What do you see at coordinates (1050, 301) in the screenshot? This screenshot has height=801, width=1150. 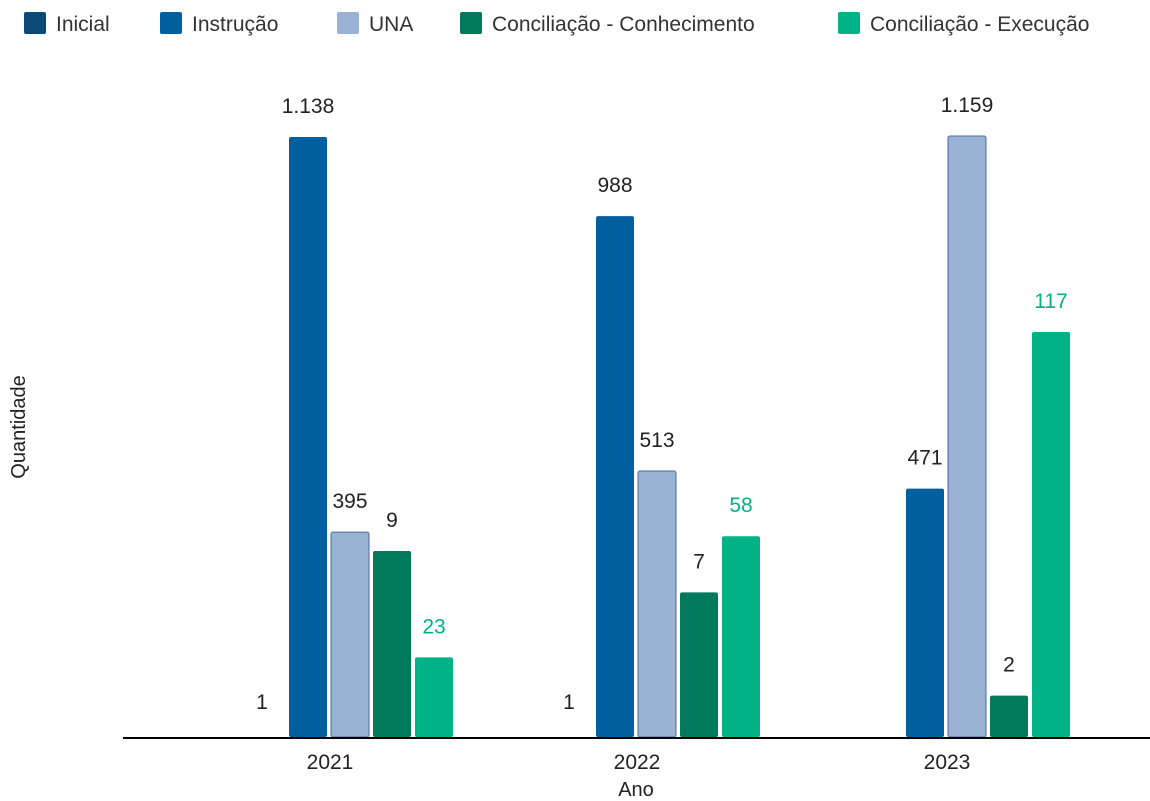 I see `data-label-2023-4: 117` at bounding box center [1050, 301].